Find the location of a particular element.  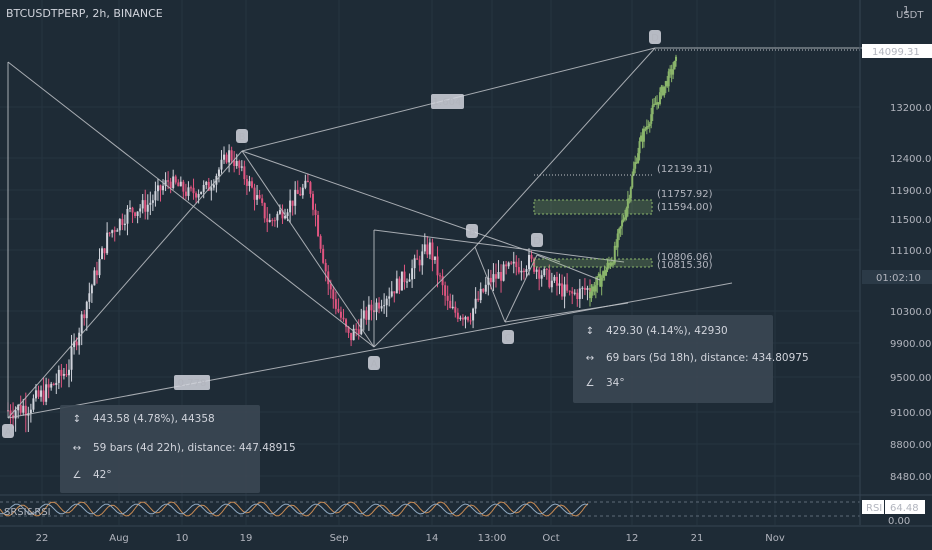

srsi-line is located at coordinates (294, 509).